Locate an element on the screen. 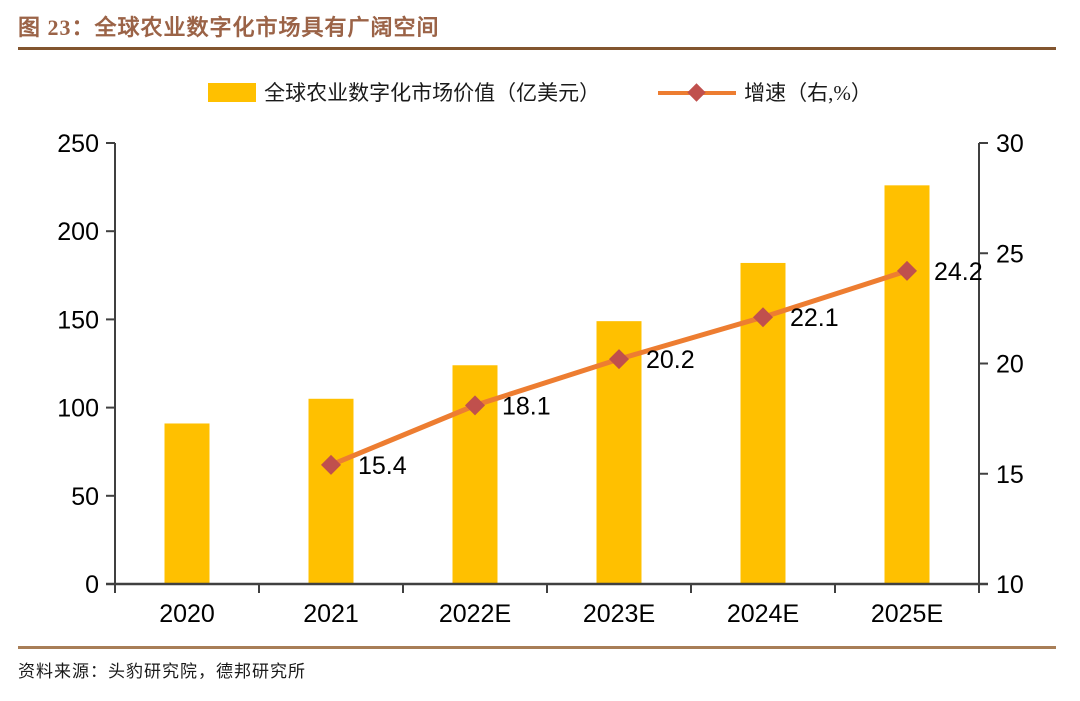 The width and height of the screenshot is (1080, 701). x-axis-label-2024E: 2024E is located at coordinates (763, 614).